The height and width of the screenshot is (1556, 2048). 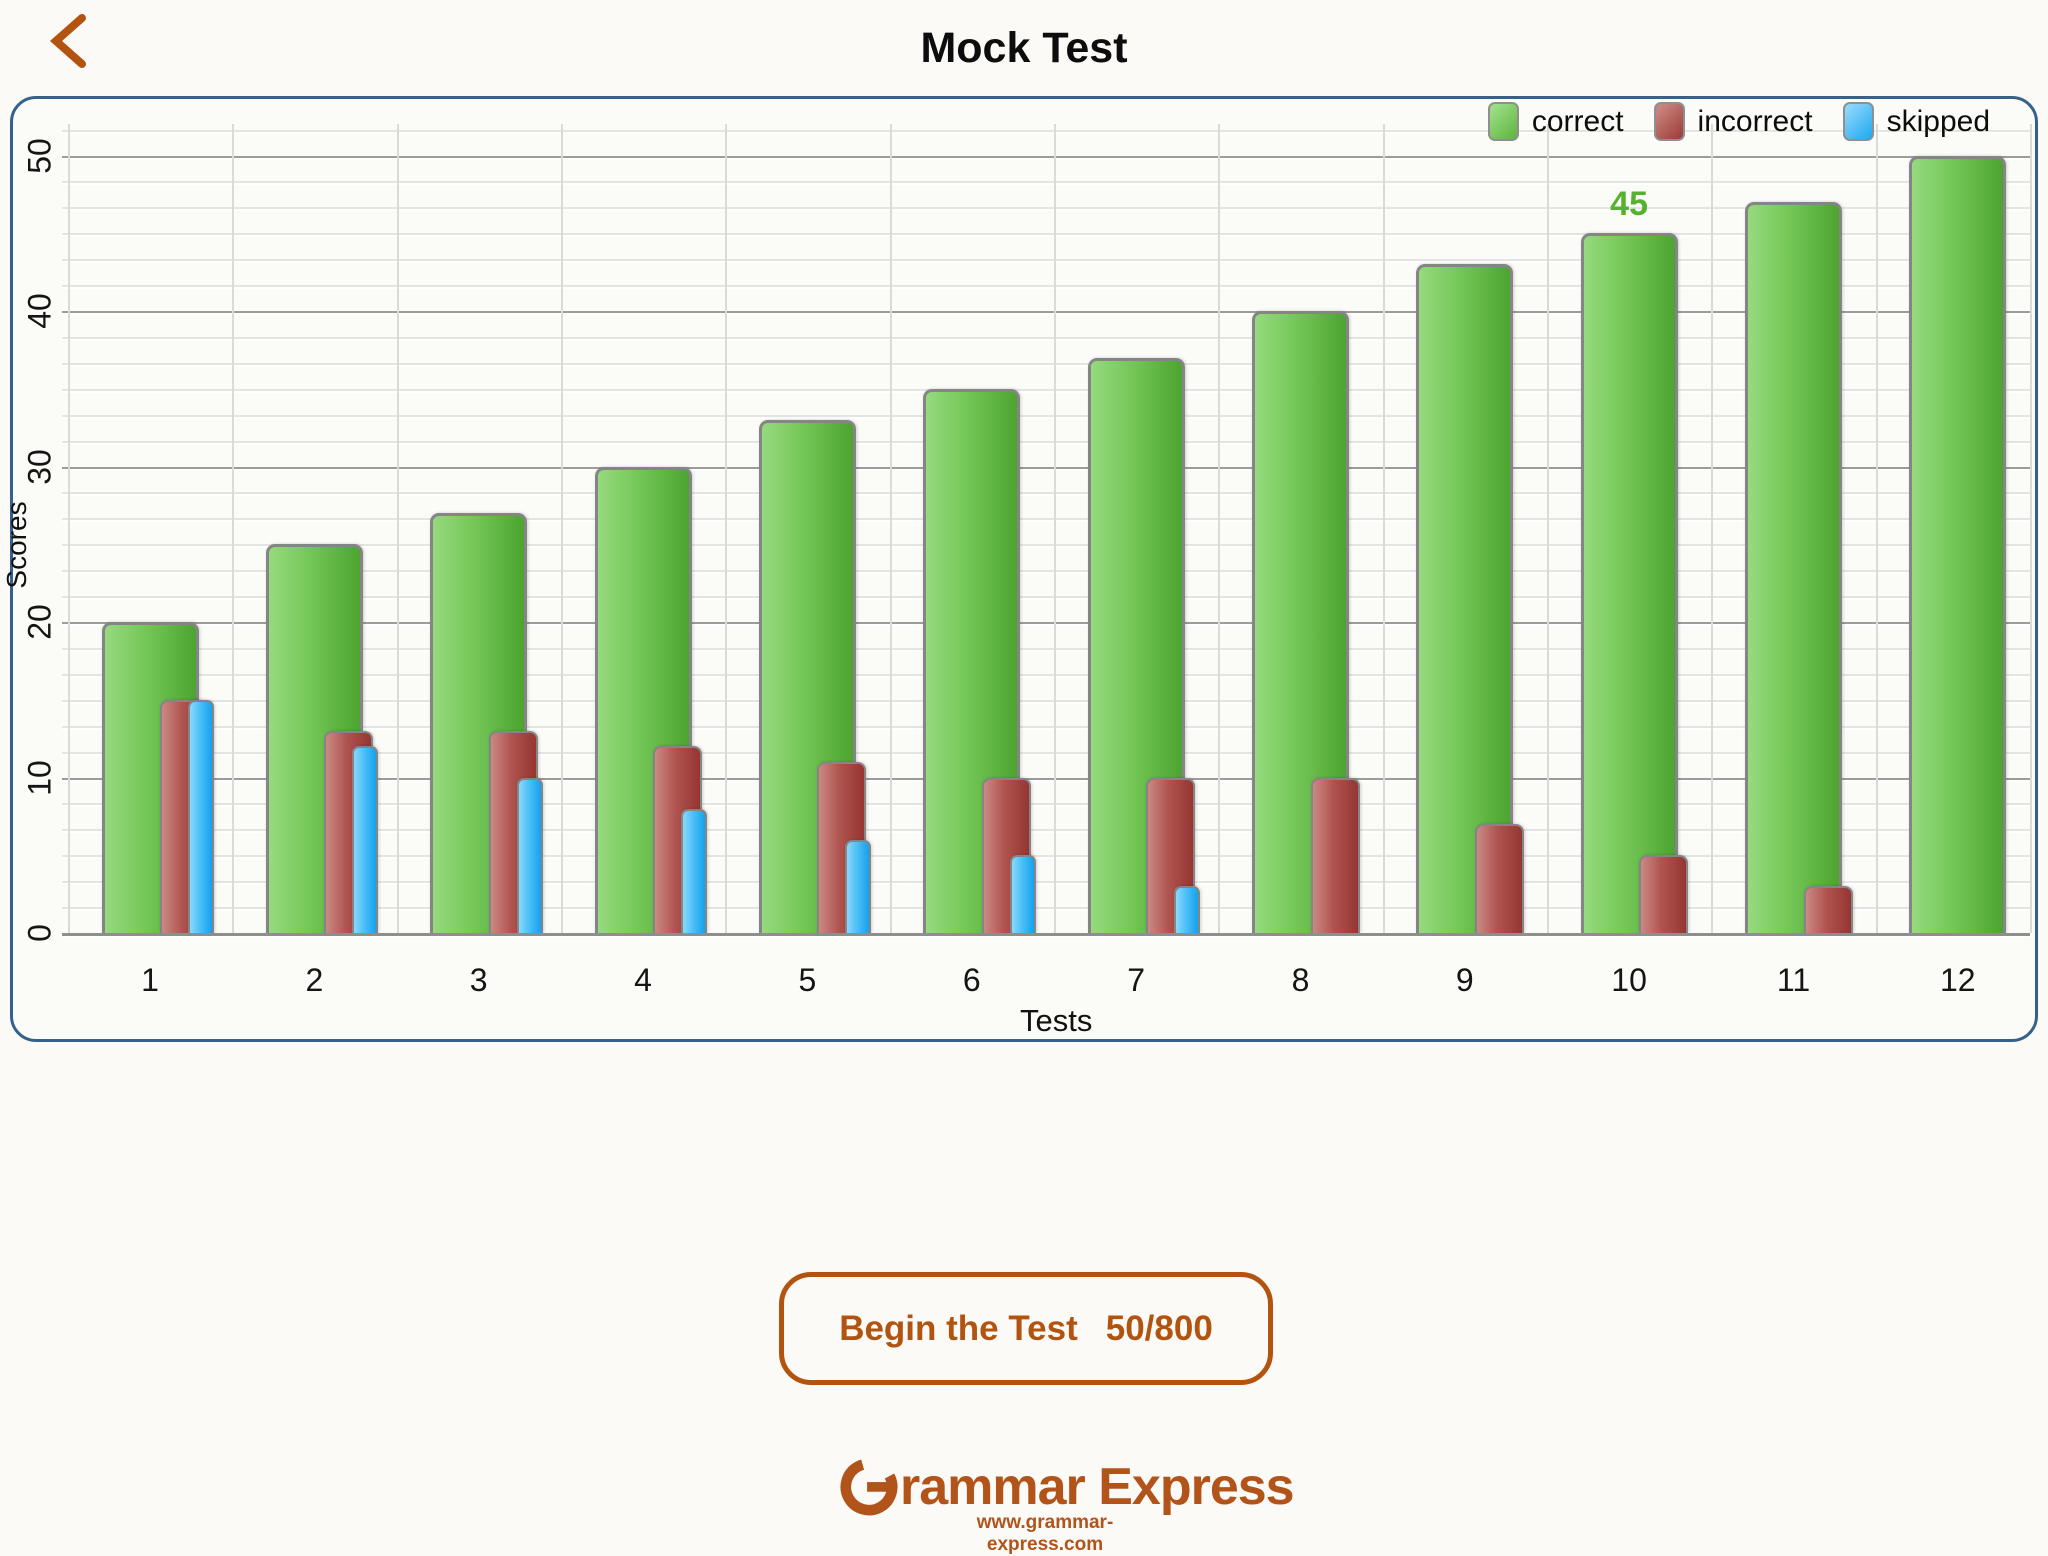 What do you see at coordinates (869, 1487) in the screenshot?
I see `grammar-express-g-icon` at bounding box center [869, 1487].